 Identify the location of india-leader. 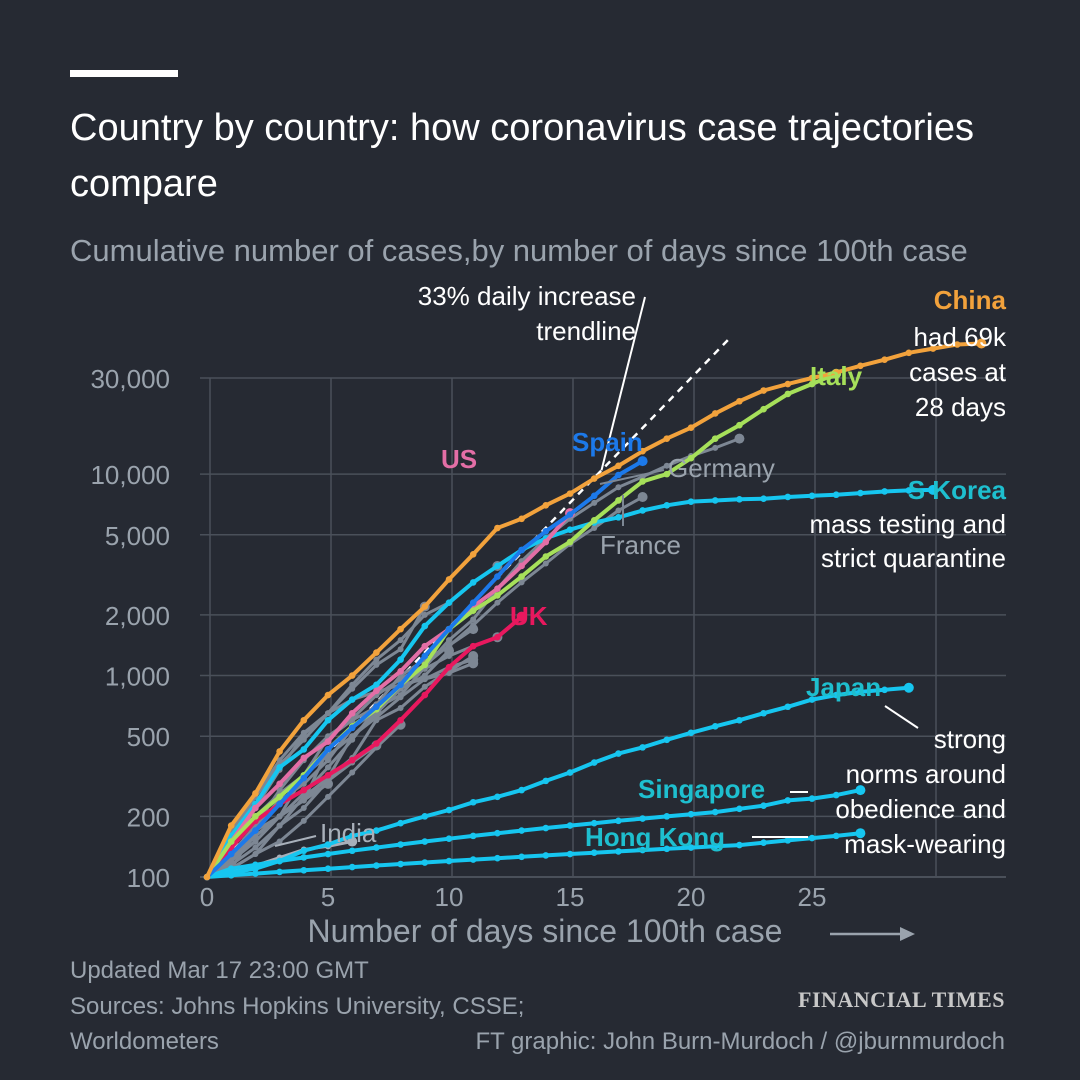
(295, 841).